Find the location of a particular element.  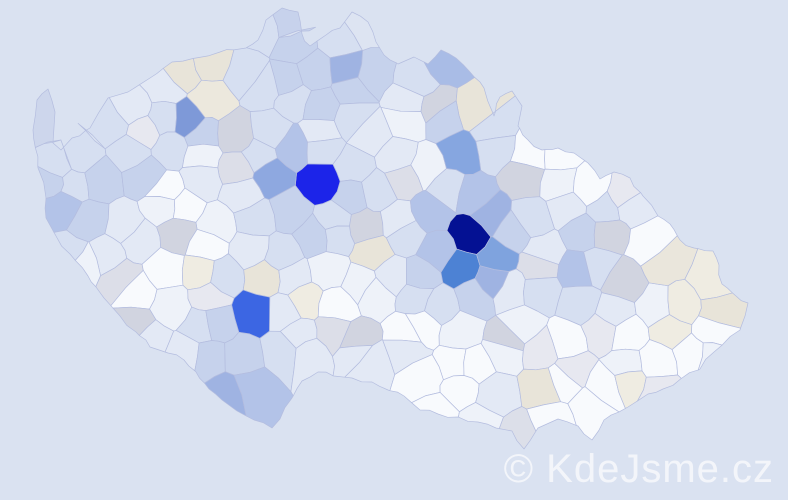

map-region-navy-east-neighbor is located at coordinates (498, 254).